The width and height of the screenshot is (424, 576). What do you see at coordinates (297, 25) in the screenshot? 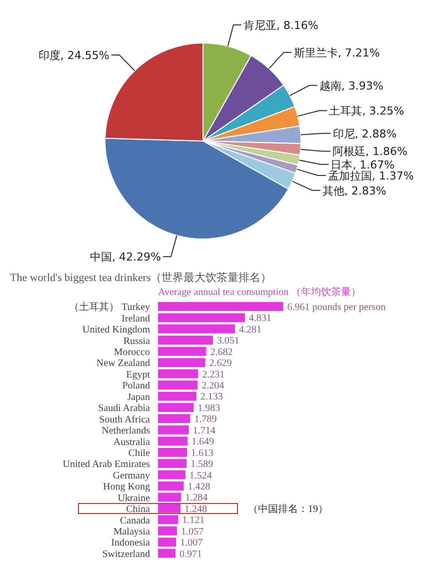
I see `data-label: , 8.16%` at bounding box center [297, 25].